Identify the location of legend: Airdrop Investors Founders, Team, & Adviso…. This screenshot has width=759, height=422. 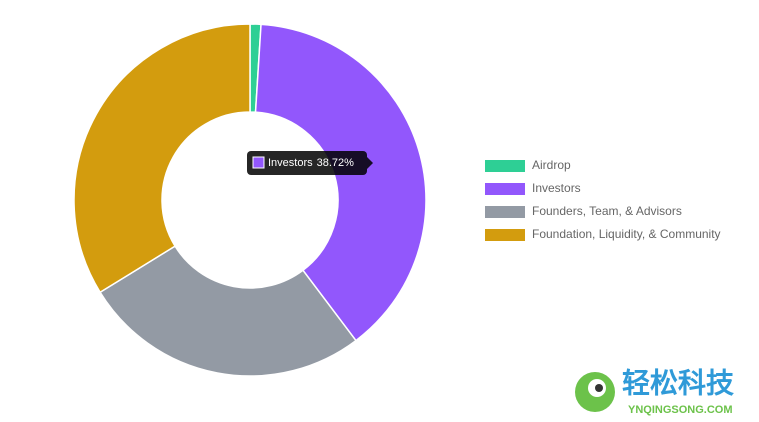
(603, 199).